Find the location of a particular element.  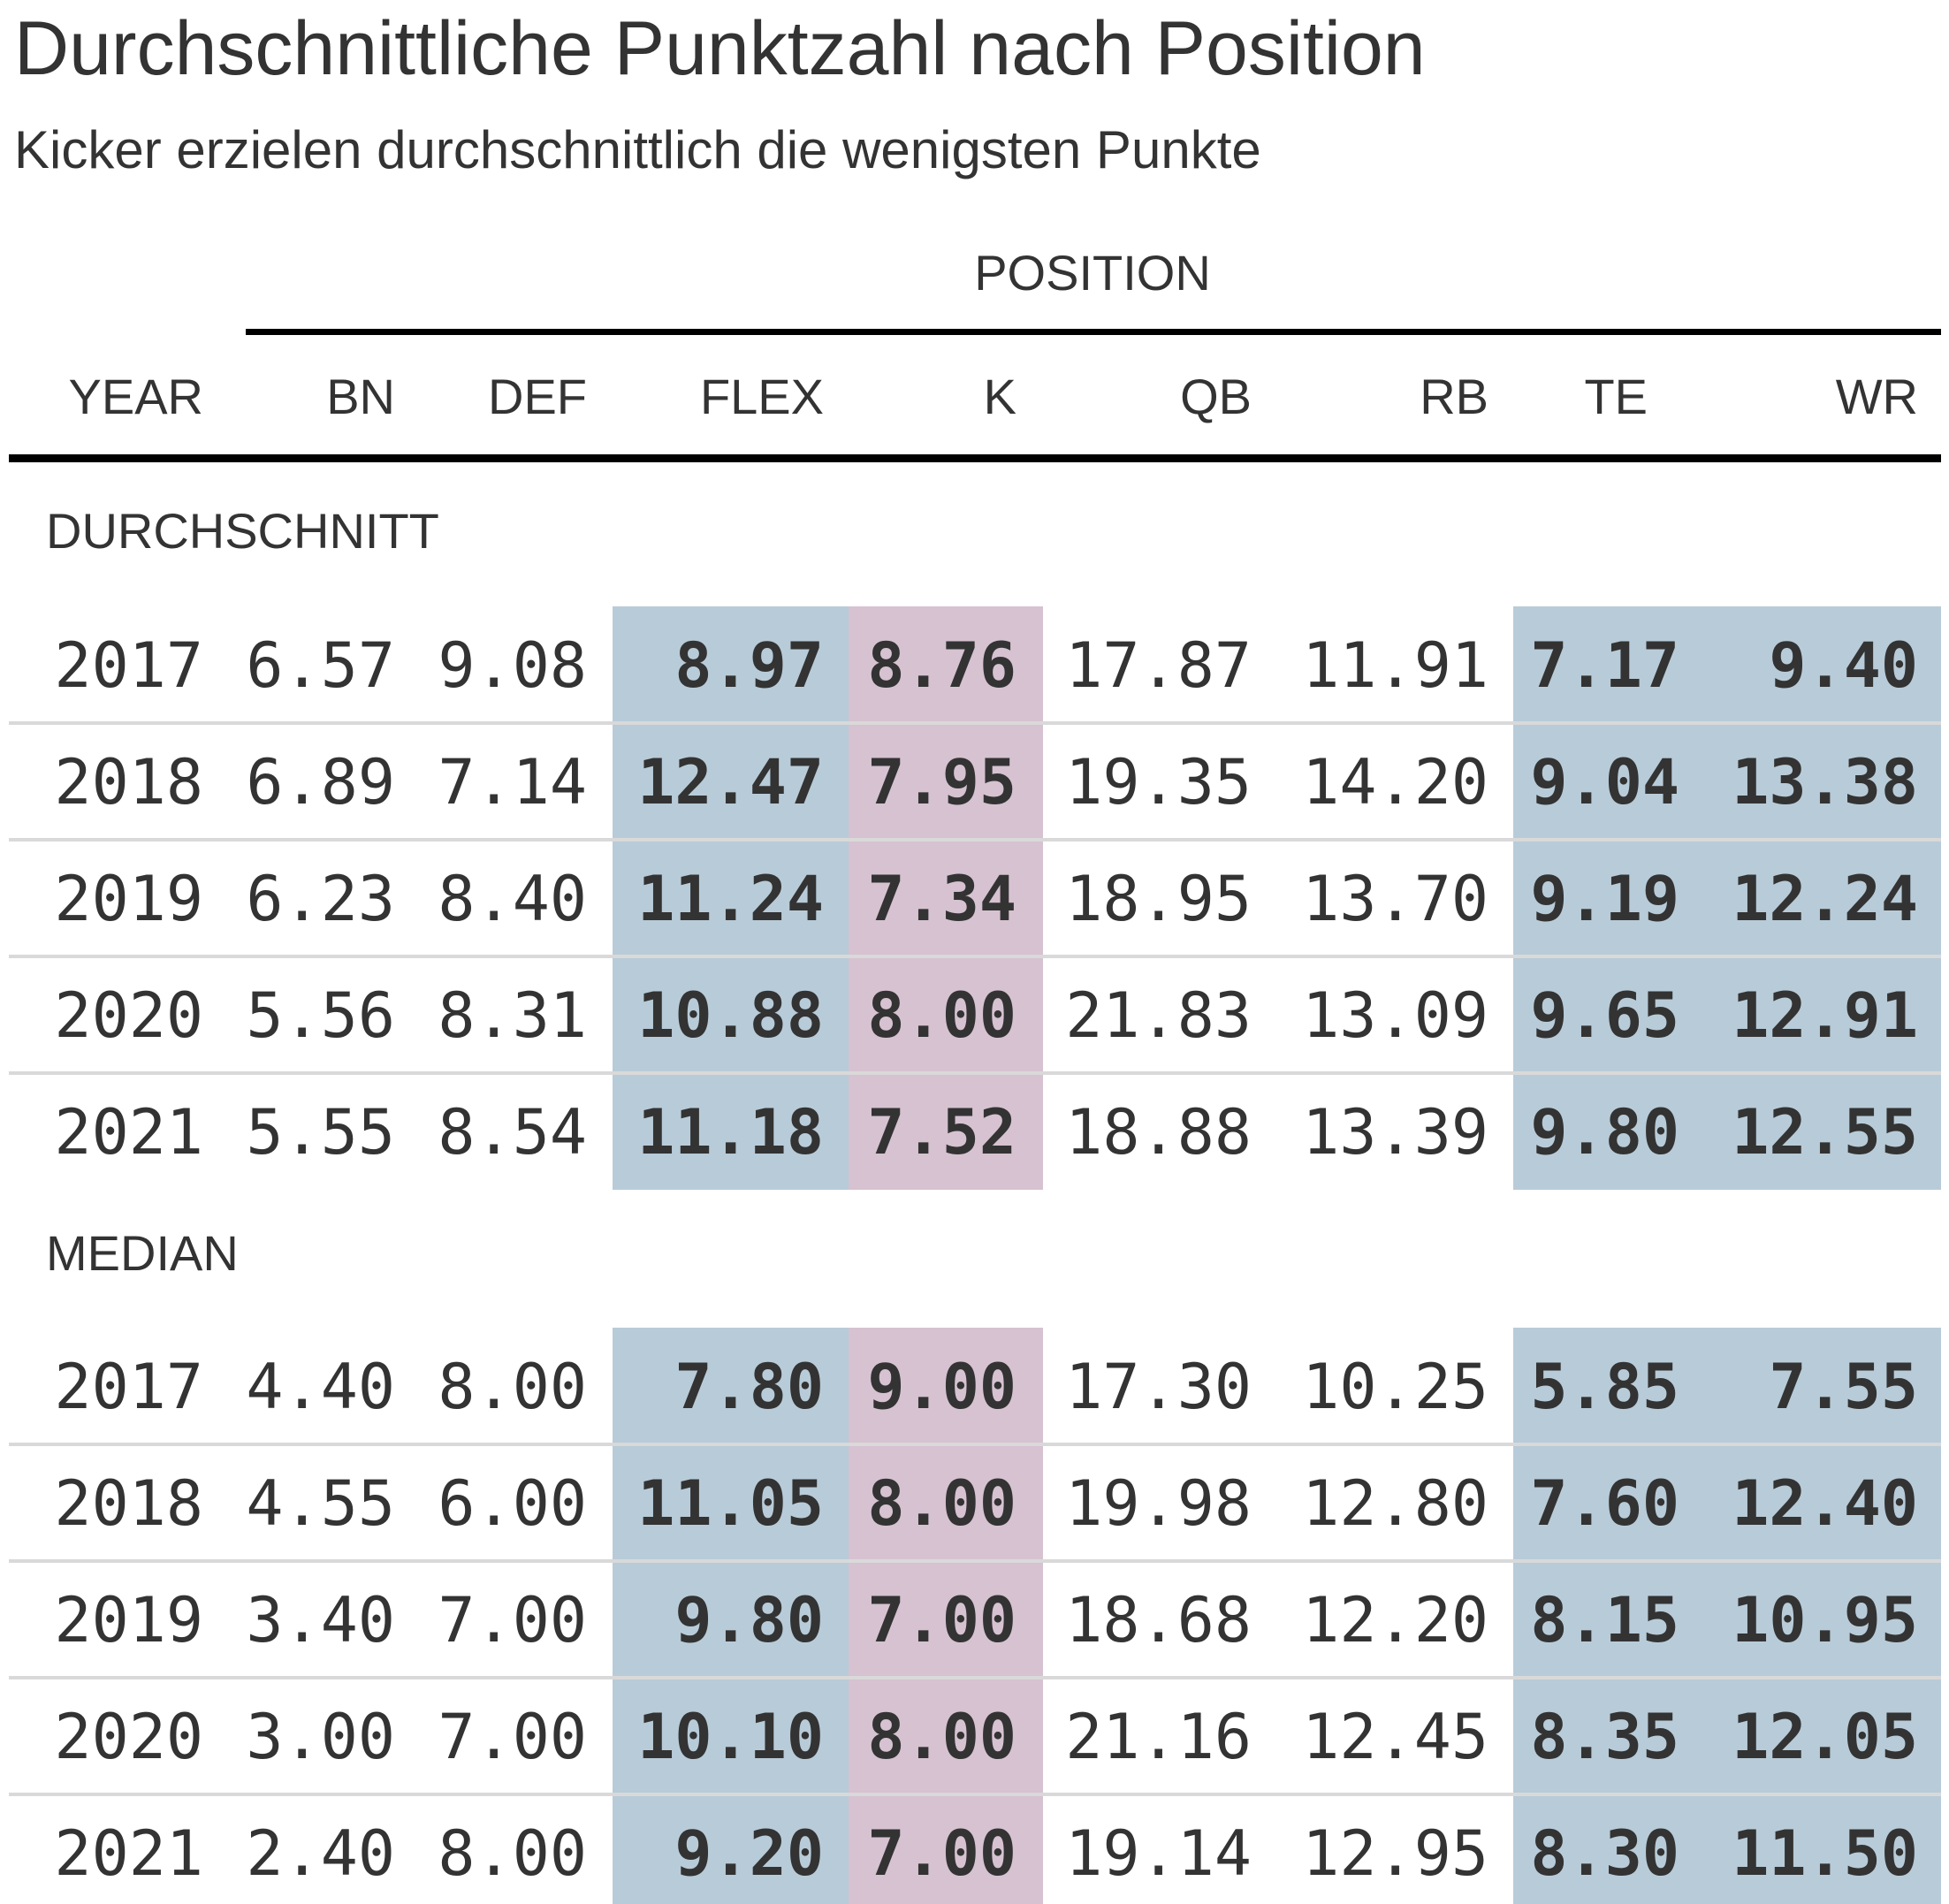

cell-year-durchschnitt-2021: 2021 is located at coordinates (128, 1132).